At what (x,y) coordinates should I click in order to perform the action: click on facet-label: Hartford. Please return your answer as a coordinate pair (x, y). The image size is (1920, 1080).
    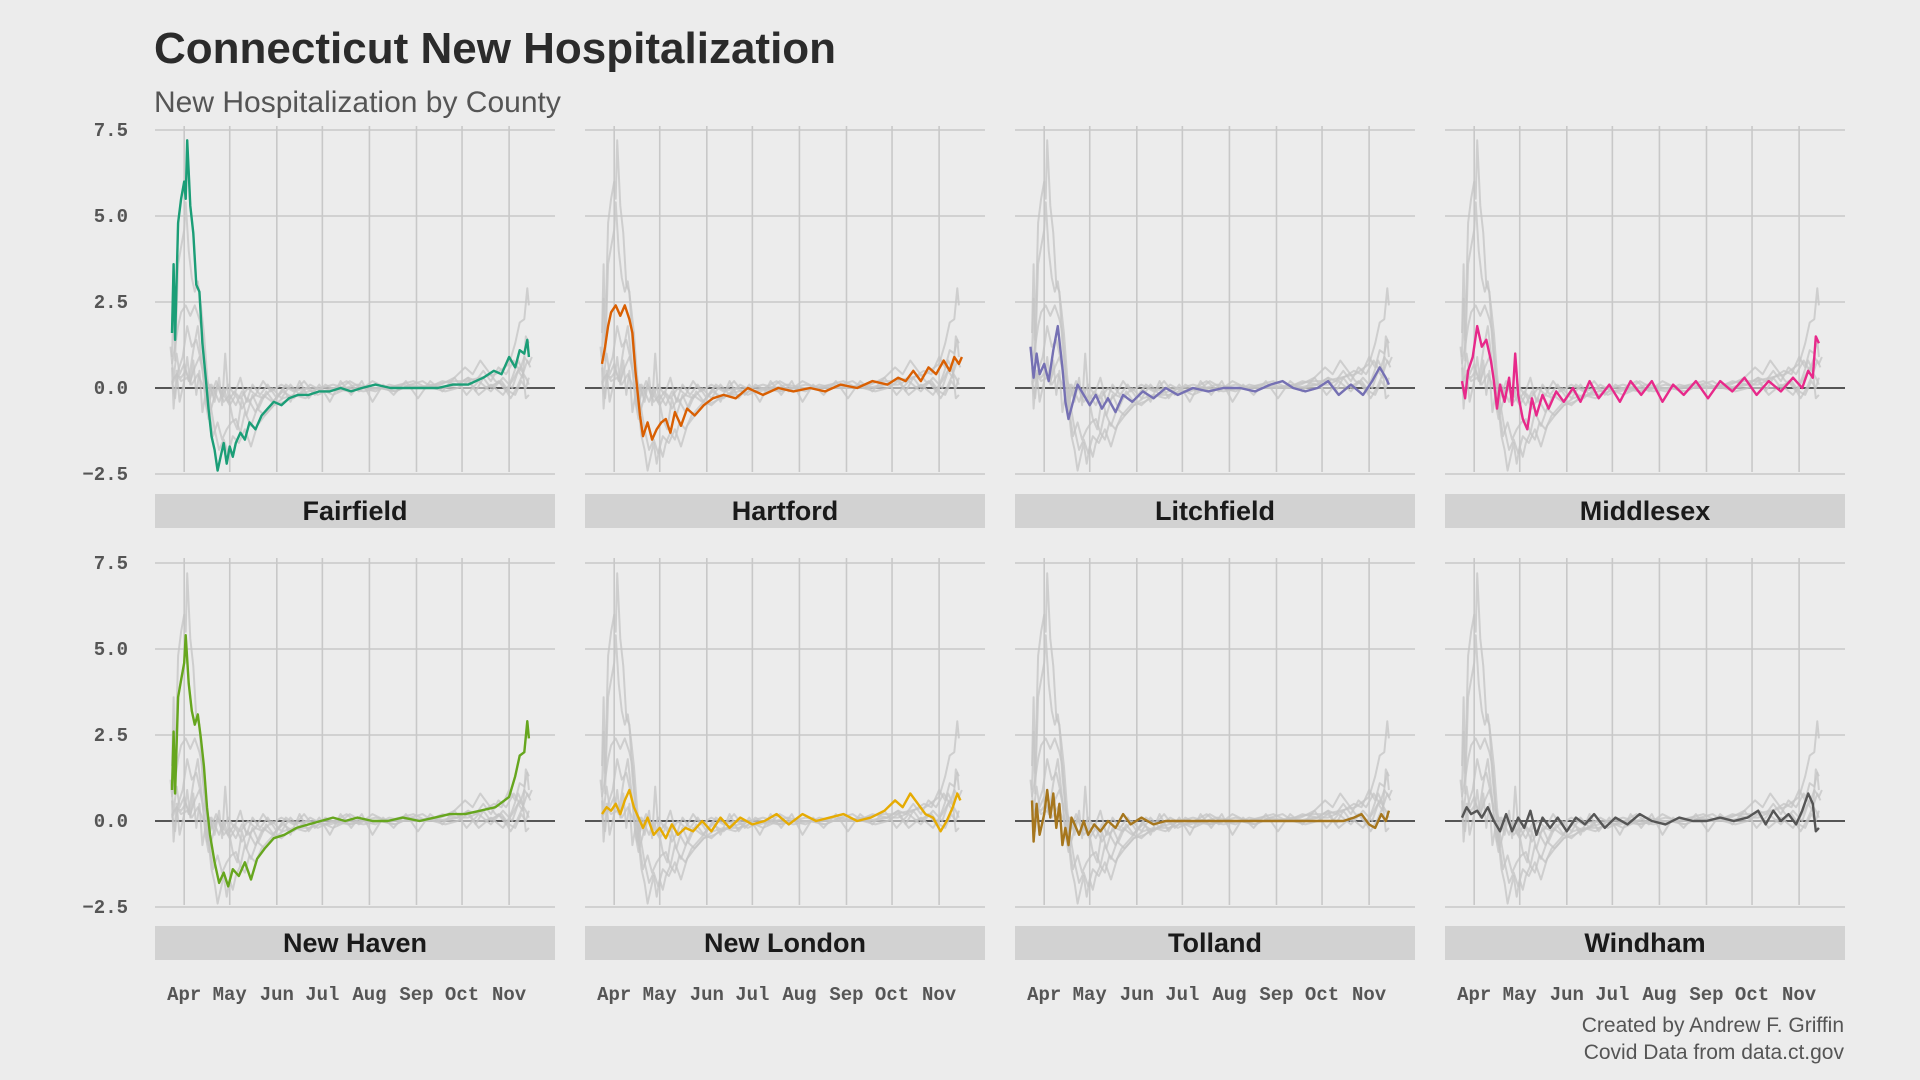
    Looking at the image, I should click on (785, 511).